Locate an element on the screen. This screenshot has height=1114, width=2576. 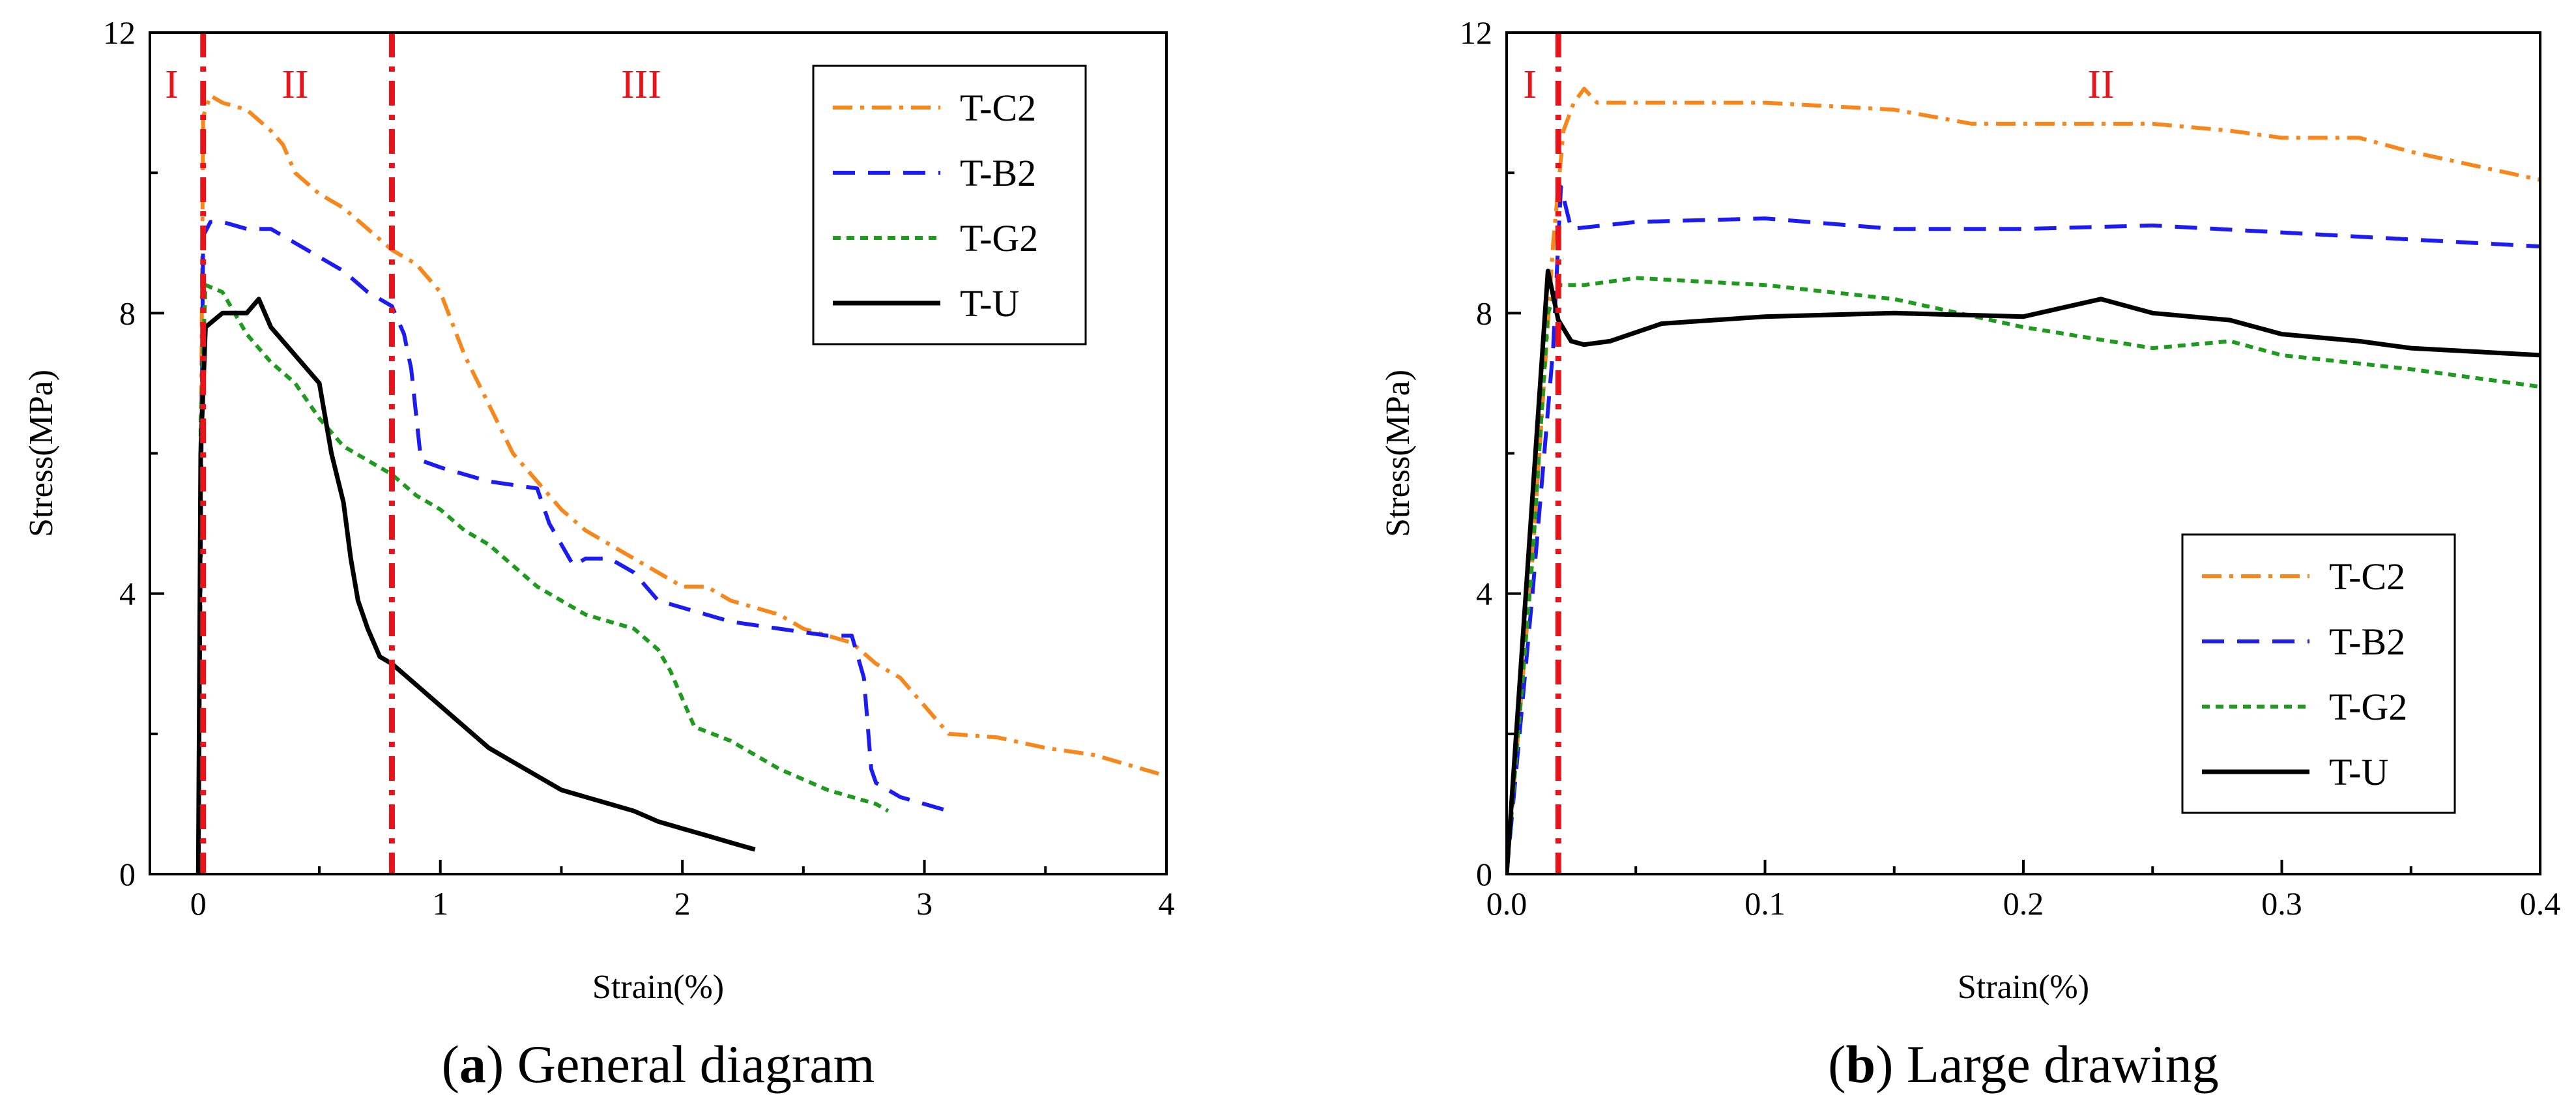
caption-letter: a is located at coordinates (473, 1064).